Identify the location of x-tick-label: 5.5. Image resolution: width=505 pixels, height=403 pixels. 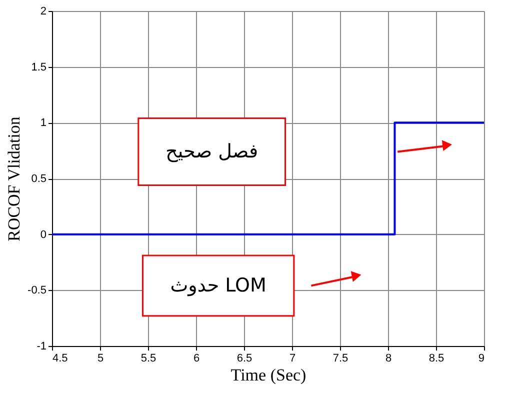
(148, 358).